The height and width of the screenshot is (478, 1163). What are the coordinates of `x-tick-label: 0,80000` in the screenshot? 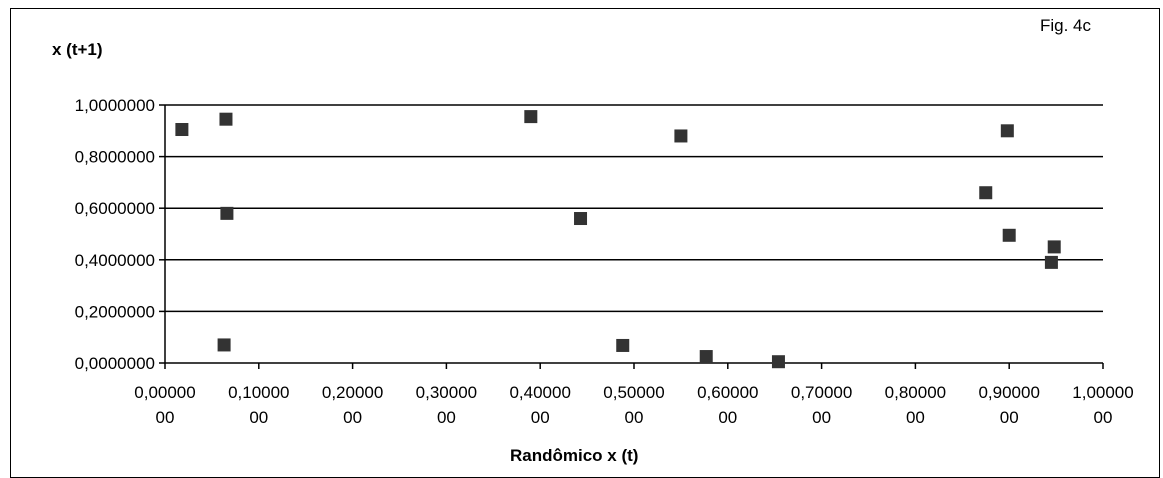 It's located at (915, 392).